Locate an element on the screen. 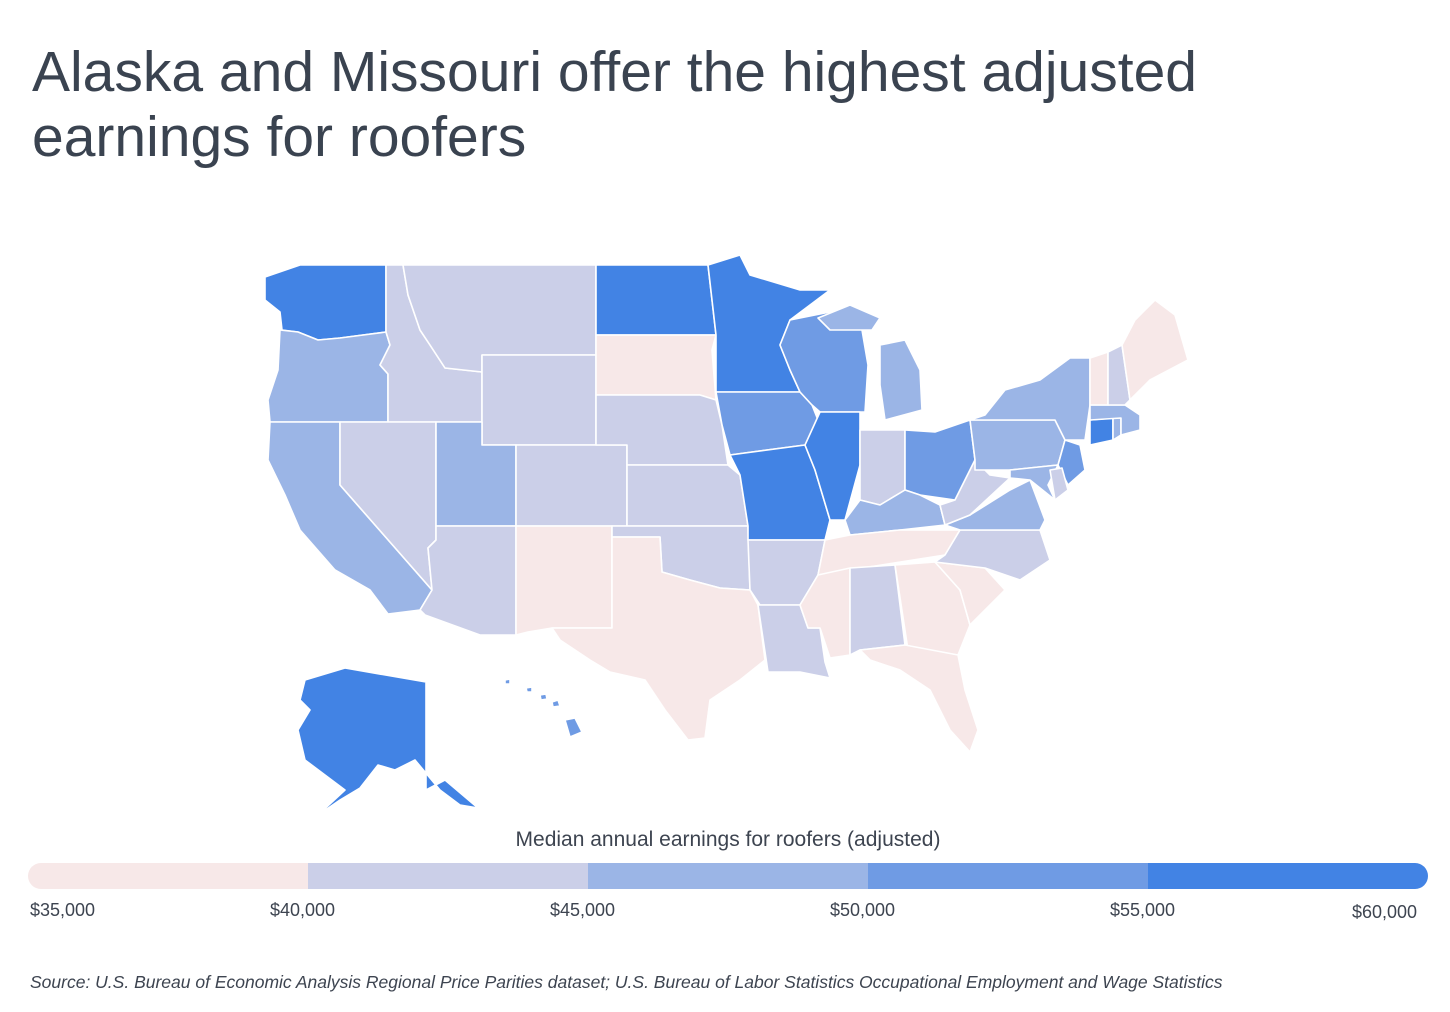 Image resolution: width=1450 pixels, height=1012 pixels. state-MA is located at coordinates (1115, 420).